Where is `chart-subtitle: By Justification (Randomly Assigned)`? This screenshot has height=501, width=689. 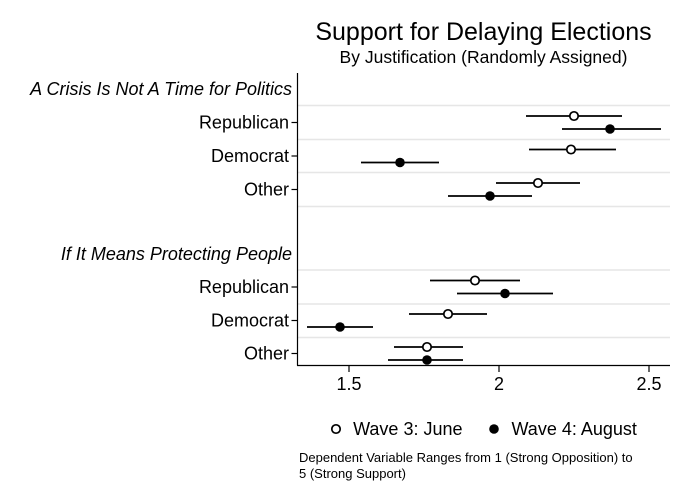
chart-subtitle: By Justification (Randomly Assigned) is located at coordinates (483, 57).